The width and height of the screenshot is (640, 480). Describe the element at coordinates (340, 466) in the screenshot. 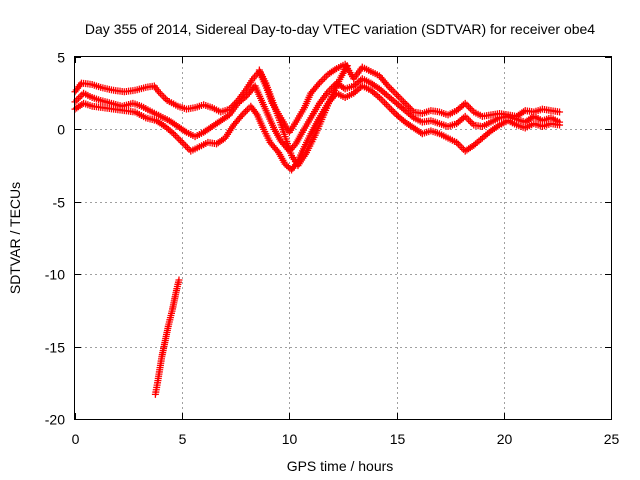

I see `x-axis-label: GPS time / hours` at that location.